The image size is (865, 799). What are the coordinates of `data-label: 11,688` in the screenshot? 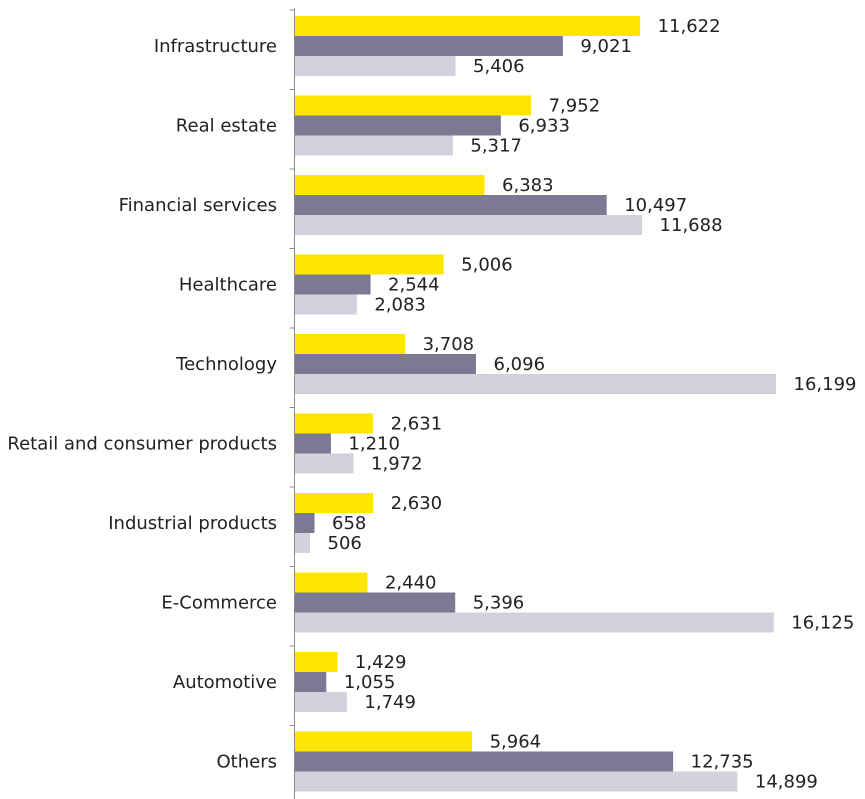 It's located at (691, 225).